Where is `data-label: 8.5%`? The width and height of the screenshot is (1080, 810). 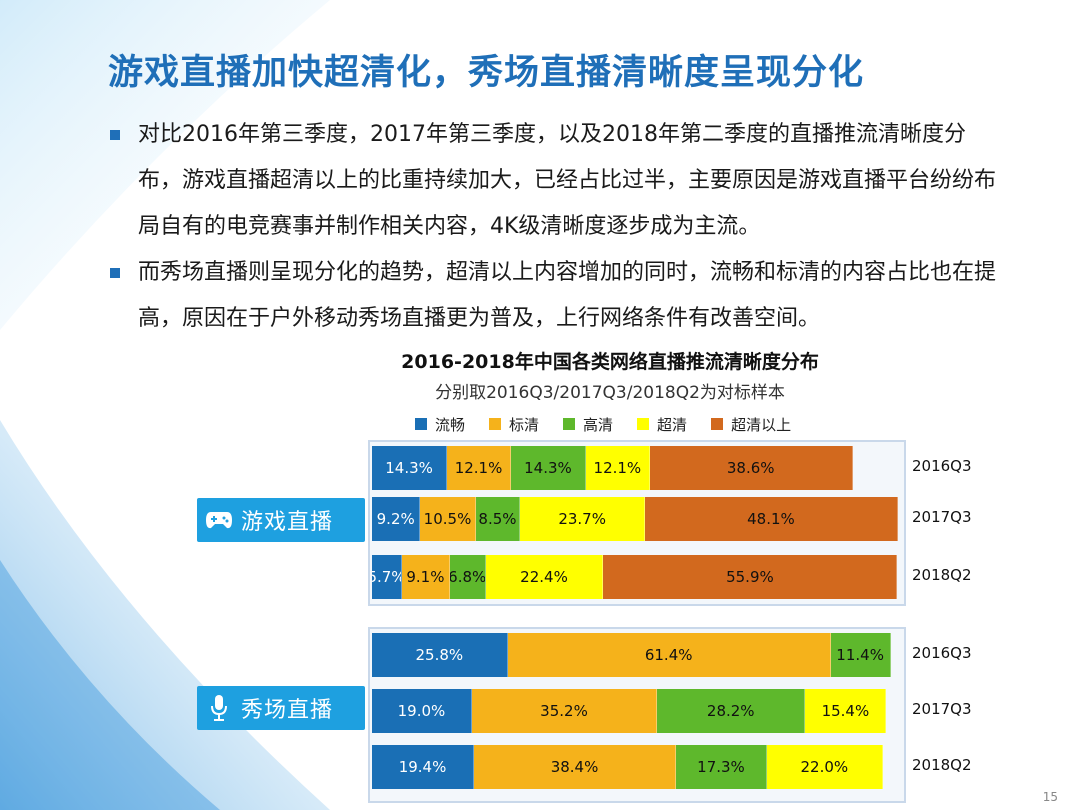
data-label: 8.5% is located at coordinates (497, 519).